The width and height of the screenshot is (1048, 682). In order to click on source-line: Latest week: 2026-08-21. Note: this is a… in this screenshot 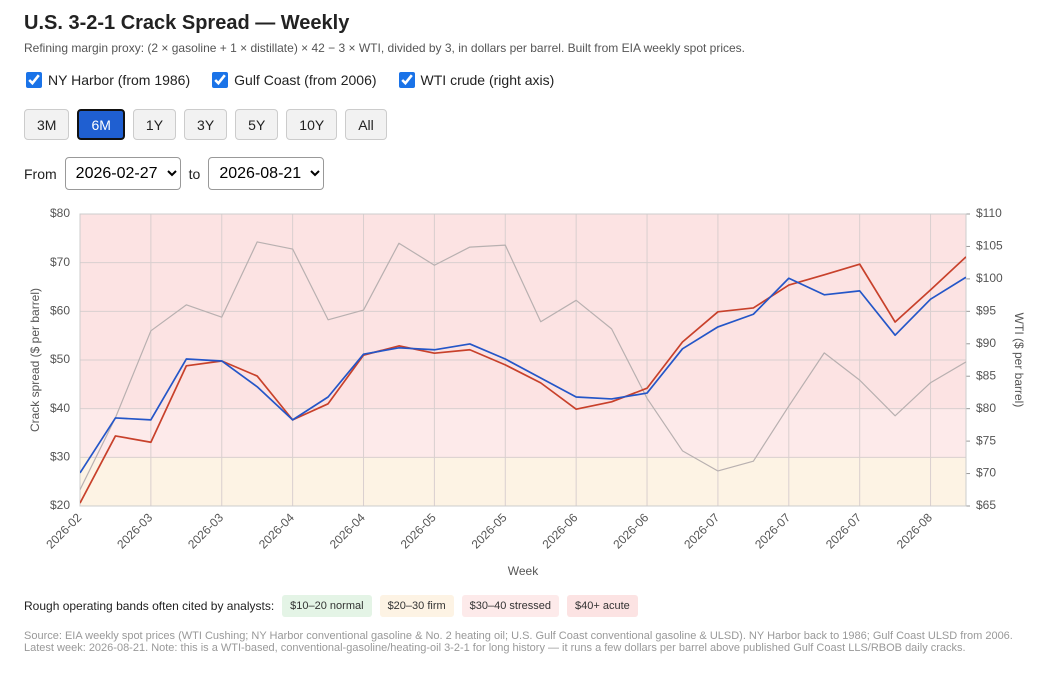, I will do `click(495, 648)`.